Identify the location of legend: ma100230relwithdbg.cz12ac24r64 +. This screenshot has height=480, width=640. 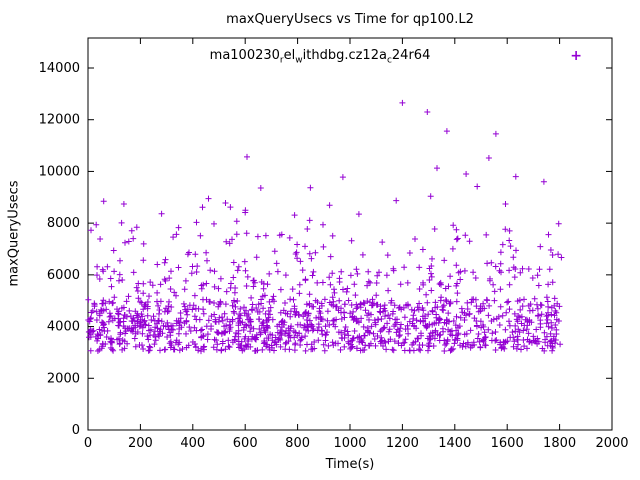
(350, 57).